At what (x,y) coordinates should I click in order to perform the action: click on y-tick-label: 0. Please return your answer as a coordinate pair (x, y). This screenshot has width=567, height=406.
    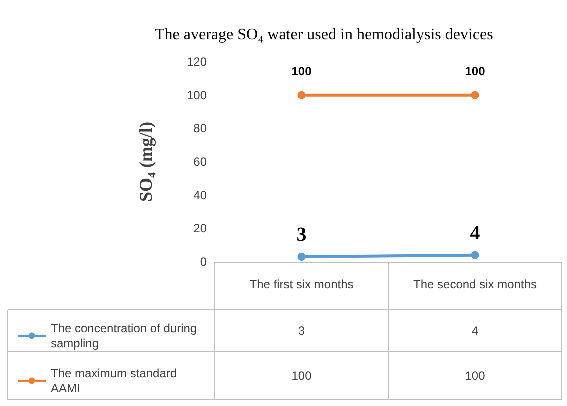
    Looking at the image, I should click on (204, 262).